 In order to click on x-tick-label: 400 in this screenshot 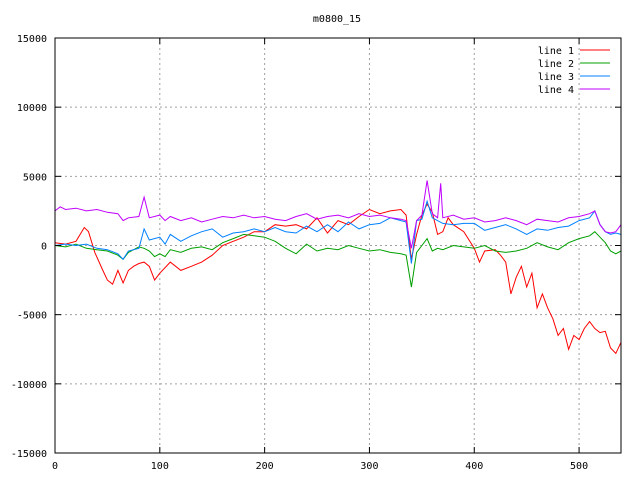, I will do `click(474, 466)`.